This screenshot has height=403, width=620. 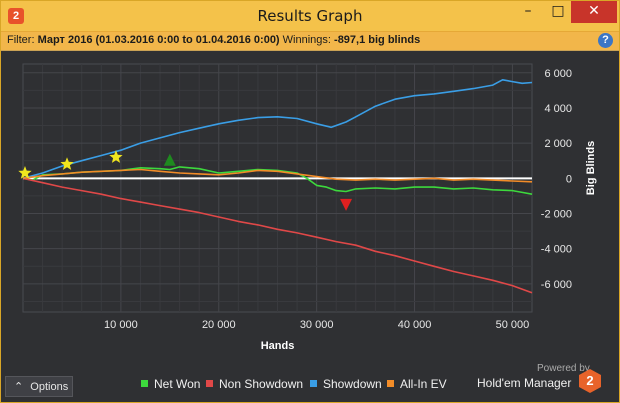 I want to click on legend-item-showdown: Showdown, so click(x=346, y=384).